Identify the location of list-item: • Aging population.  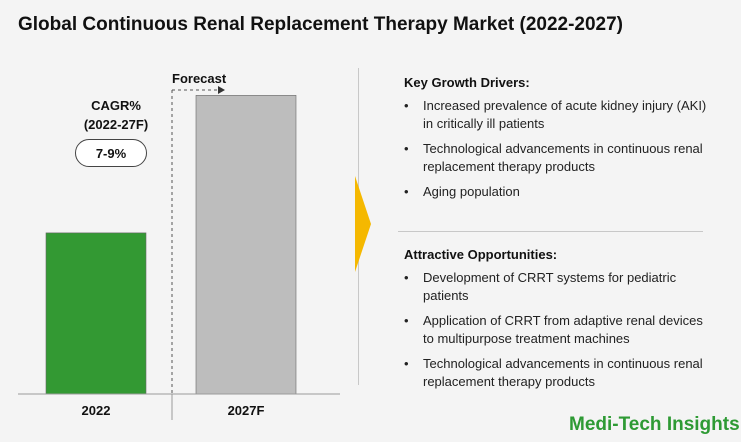
(559, 192).